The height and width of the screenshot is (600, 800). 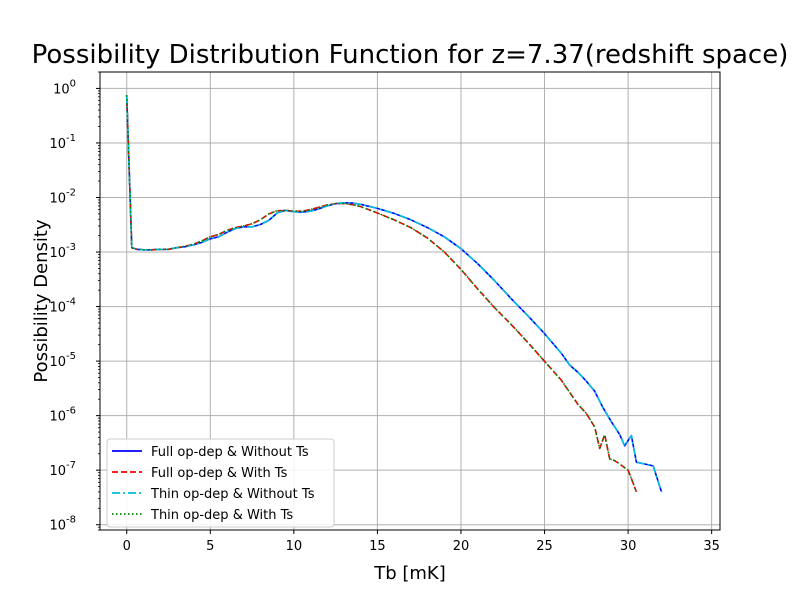 What do you see at coordinates (377, 546) in the screenshot?
I see `x-tick-label: 15` at bounding box center [377, 546].